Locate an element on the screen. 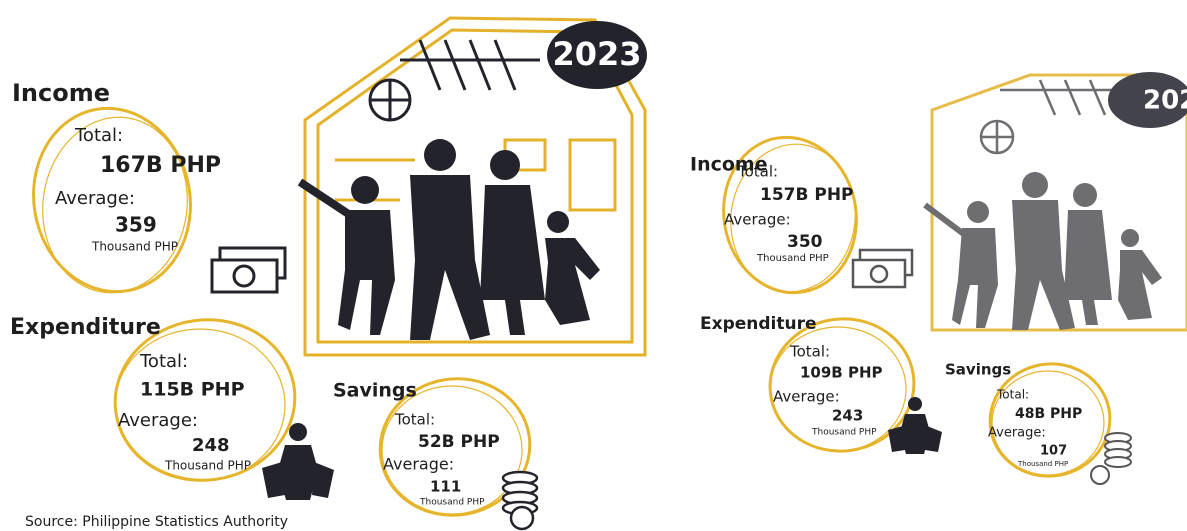  value: 109B PHP is located at coordinates (841, 373).